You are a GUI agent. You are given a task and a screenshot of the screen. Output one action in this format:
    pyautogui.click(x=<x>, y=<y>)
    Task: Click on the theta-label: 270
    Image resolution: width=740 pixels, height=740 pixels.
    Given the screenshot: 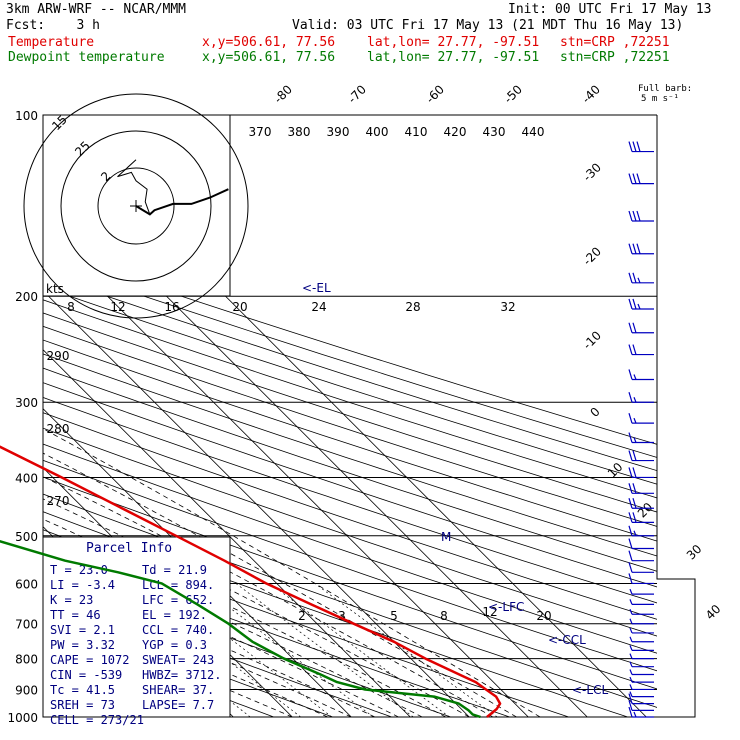 What is the action you would take?
    pyautogui.click(x=58, y=501)
    